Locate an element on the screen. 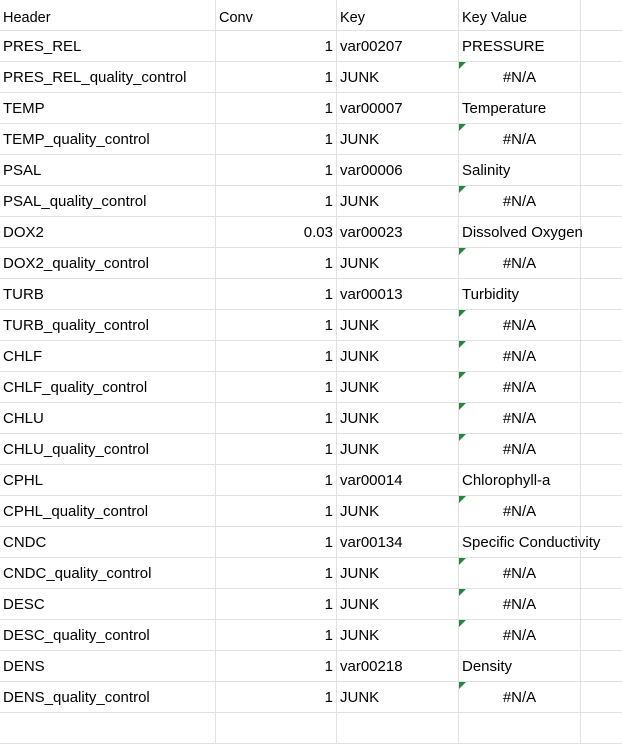  cell-conv is located at coordinates (276, 728).